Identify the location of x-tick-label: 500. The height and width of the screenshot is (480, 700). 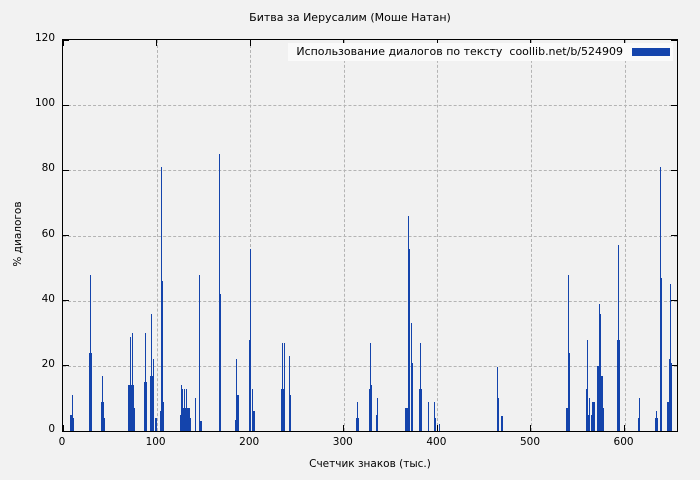
(530, 442).